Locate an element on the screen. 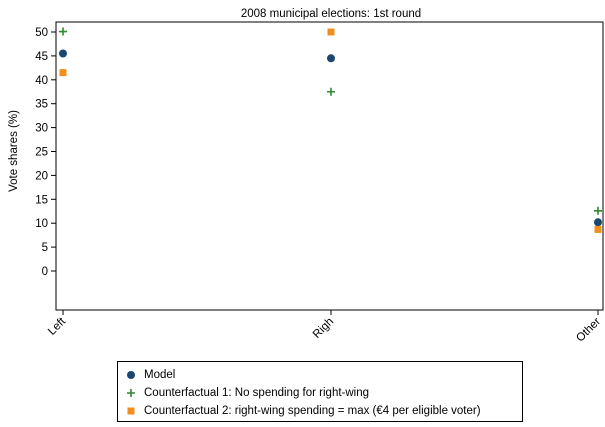  y-tick-label: 15 is located at coordinates (41, 200).